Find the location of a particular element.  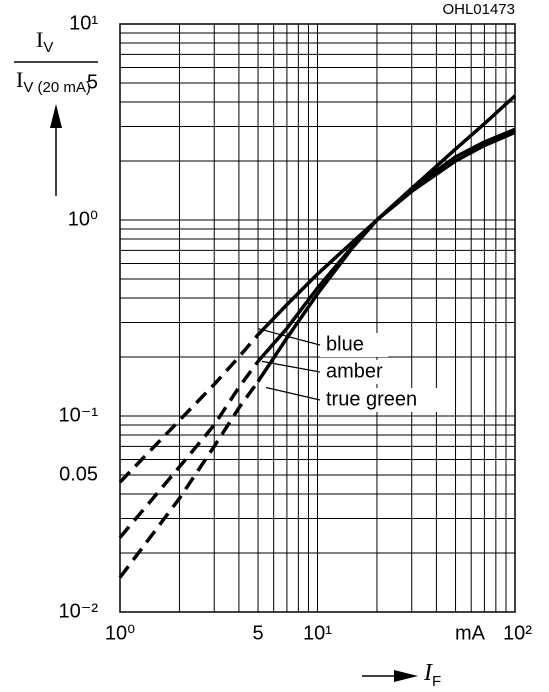

x-tick-label: 10⁰ is located at coordinates (120, 633).